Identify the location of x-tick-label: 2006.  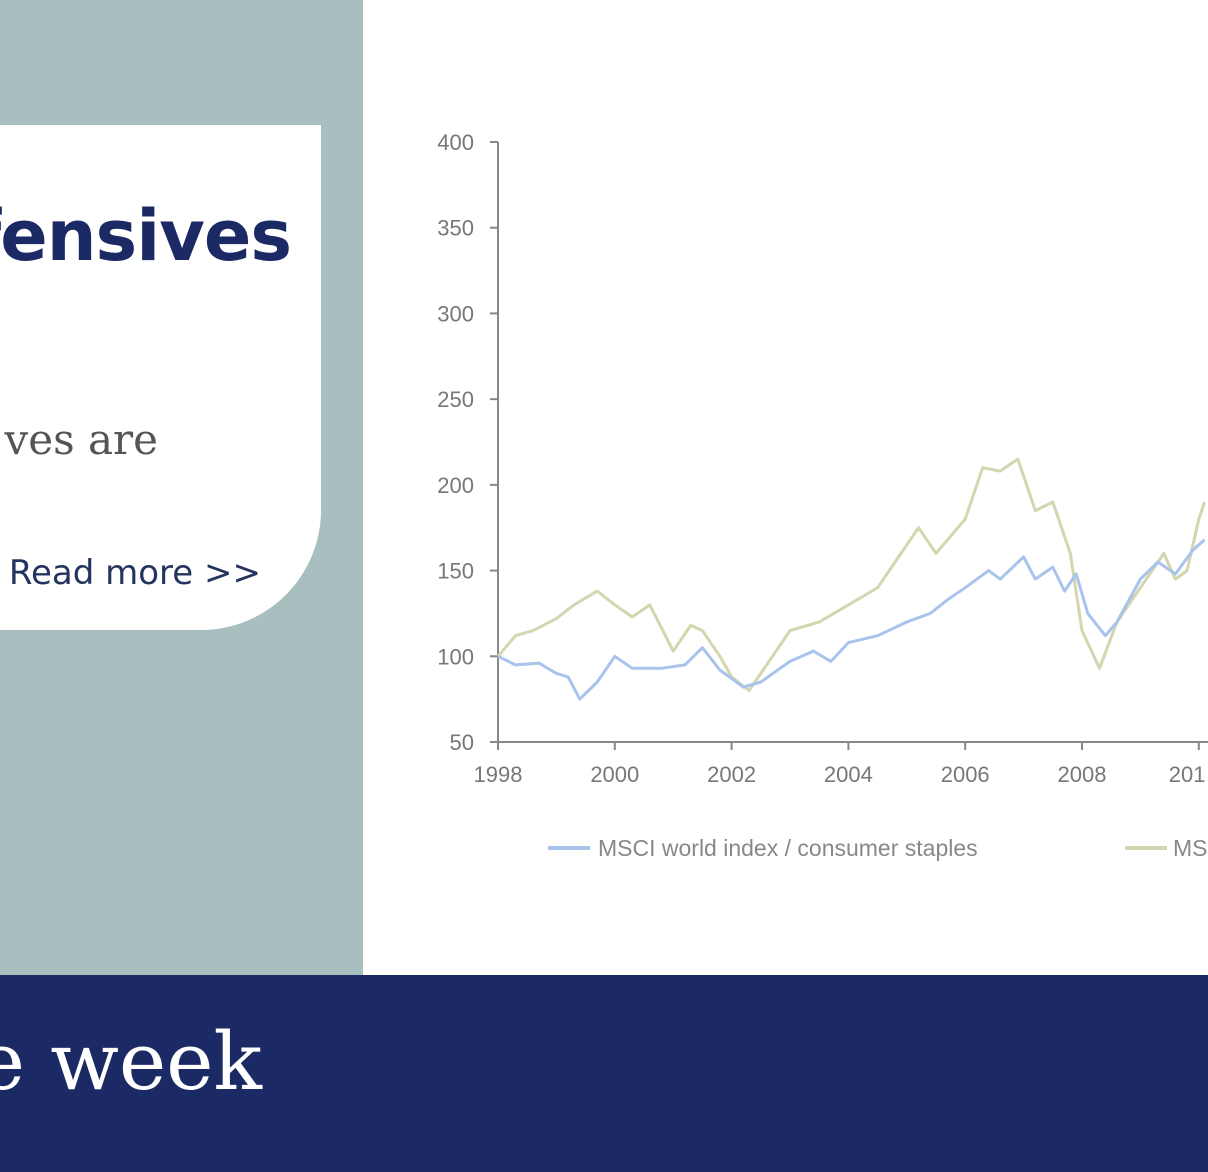
(965, 774).